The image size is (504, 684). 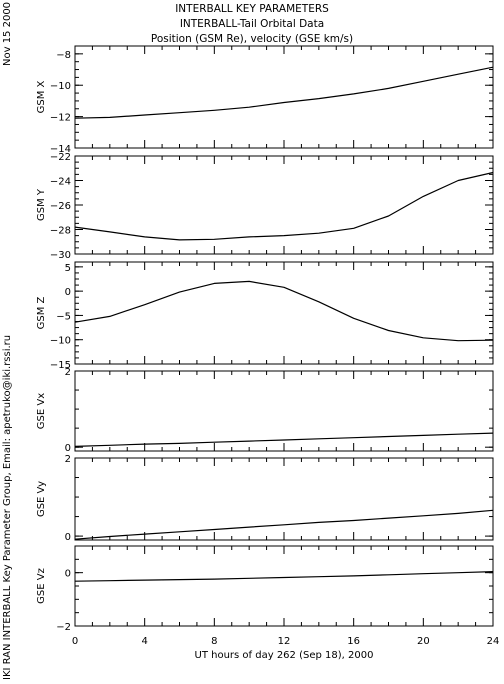 I want to click on y-tick-label: 5, so click(x=68, y=268).